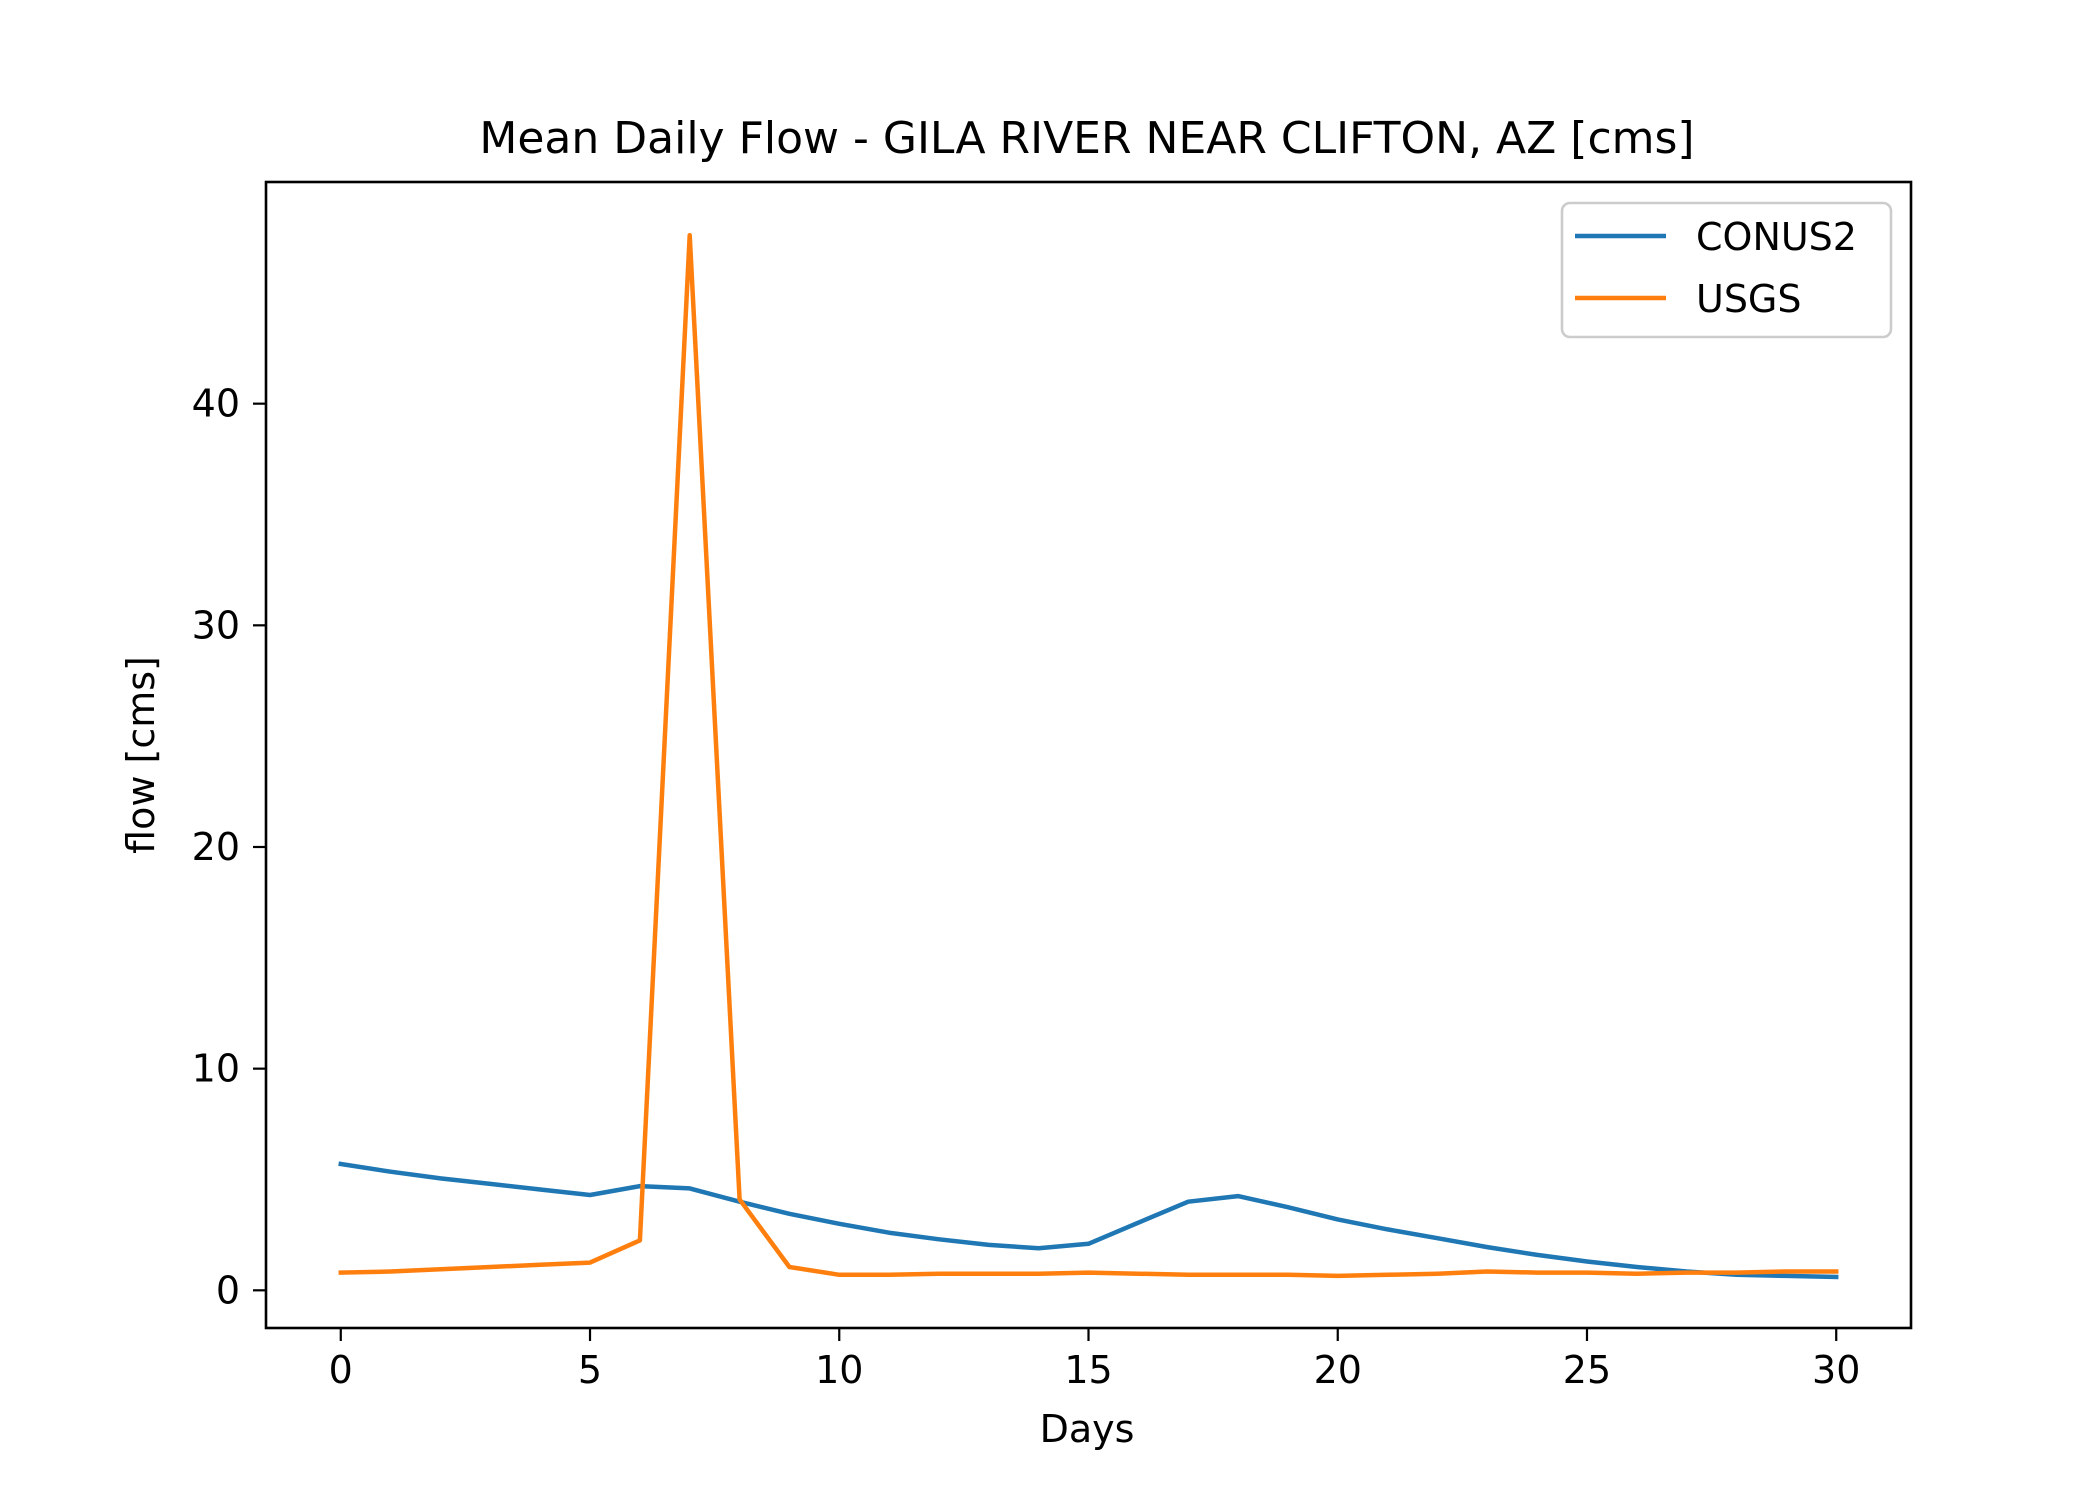 The width and height of the screenshot is (2100, 1500). I want to click on x-tick-label: 5, so click(590, 1370).